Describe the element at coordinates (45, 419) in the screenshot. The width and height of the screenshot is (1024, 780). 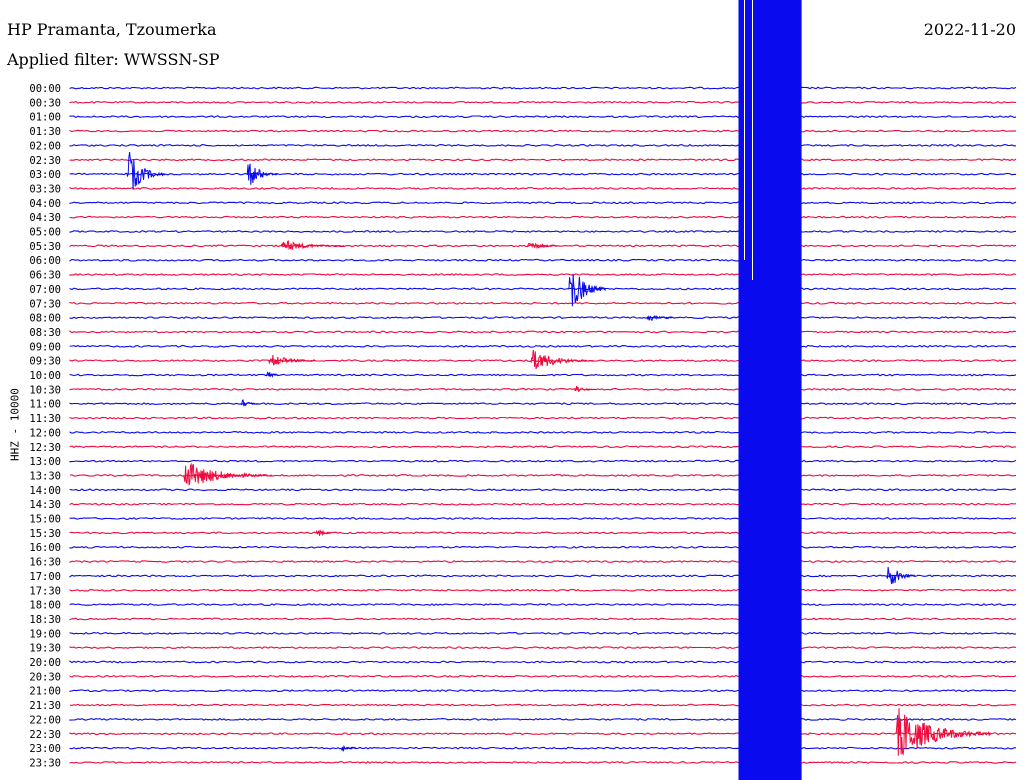
I see `row-time-label: 11:30` at that location.